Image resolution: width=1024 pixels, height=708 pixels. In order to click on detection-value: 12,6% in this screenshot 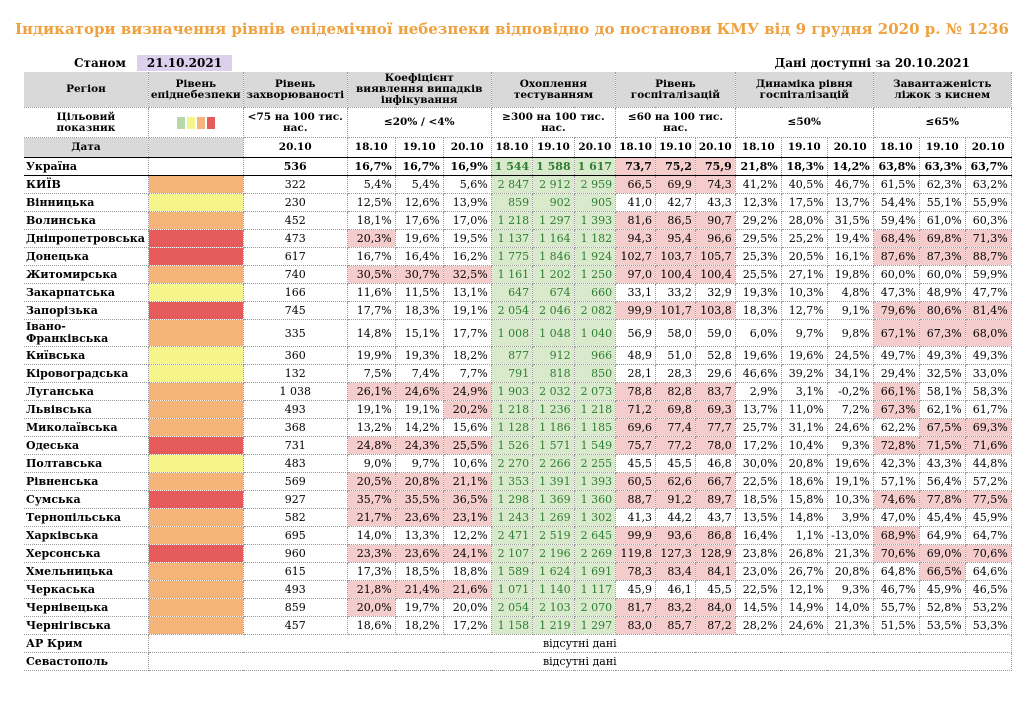, I will do `click(419, 202)`.